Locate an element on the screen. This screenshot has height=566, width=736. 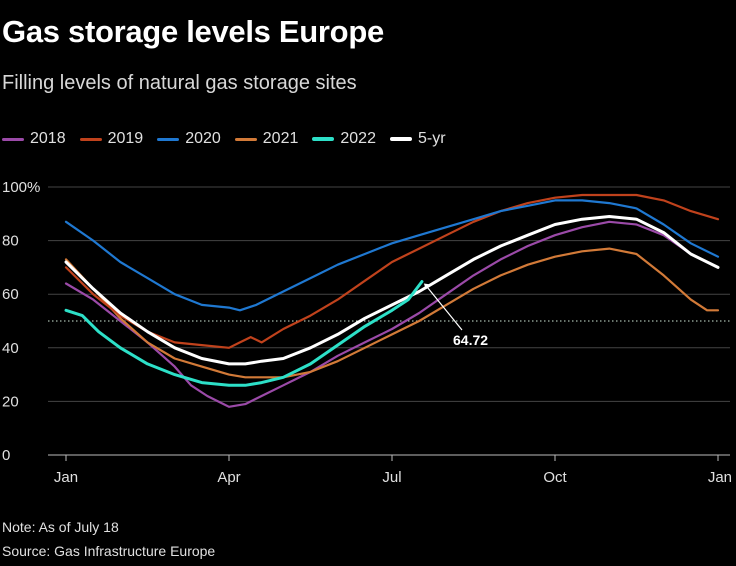
y-tick-label: 100% is located at coordinates (21, 187).